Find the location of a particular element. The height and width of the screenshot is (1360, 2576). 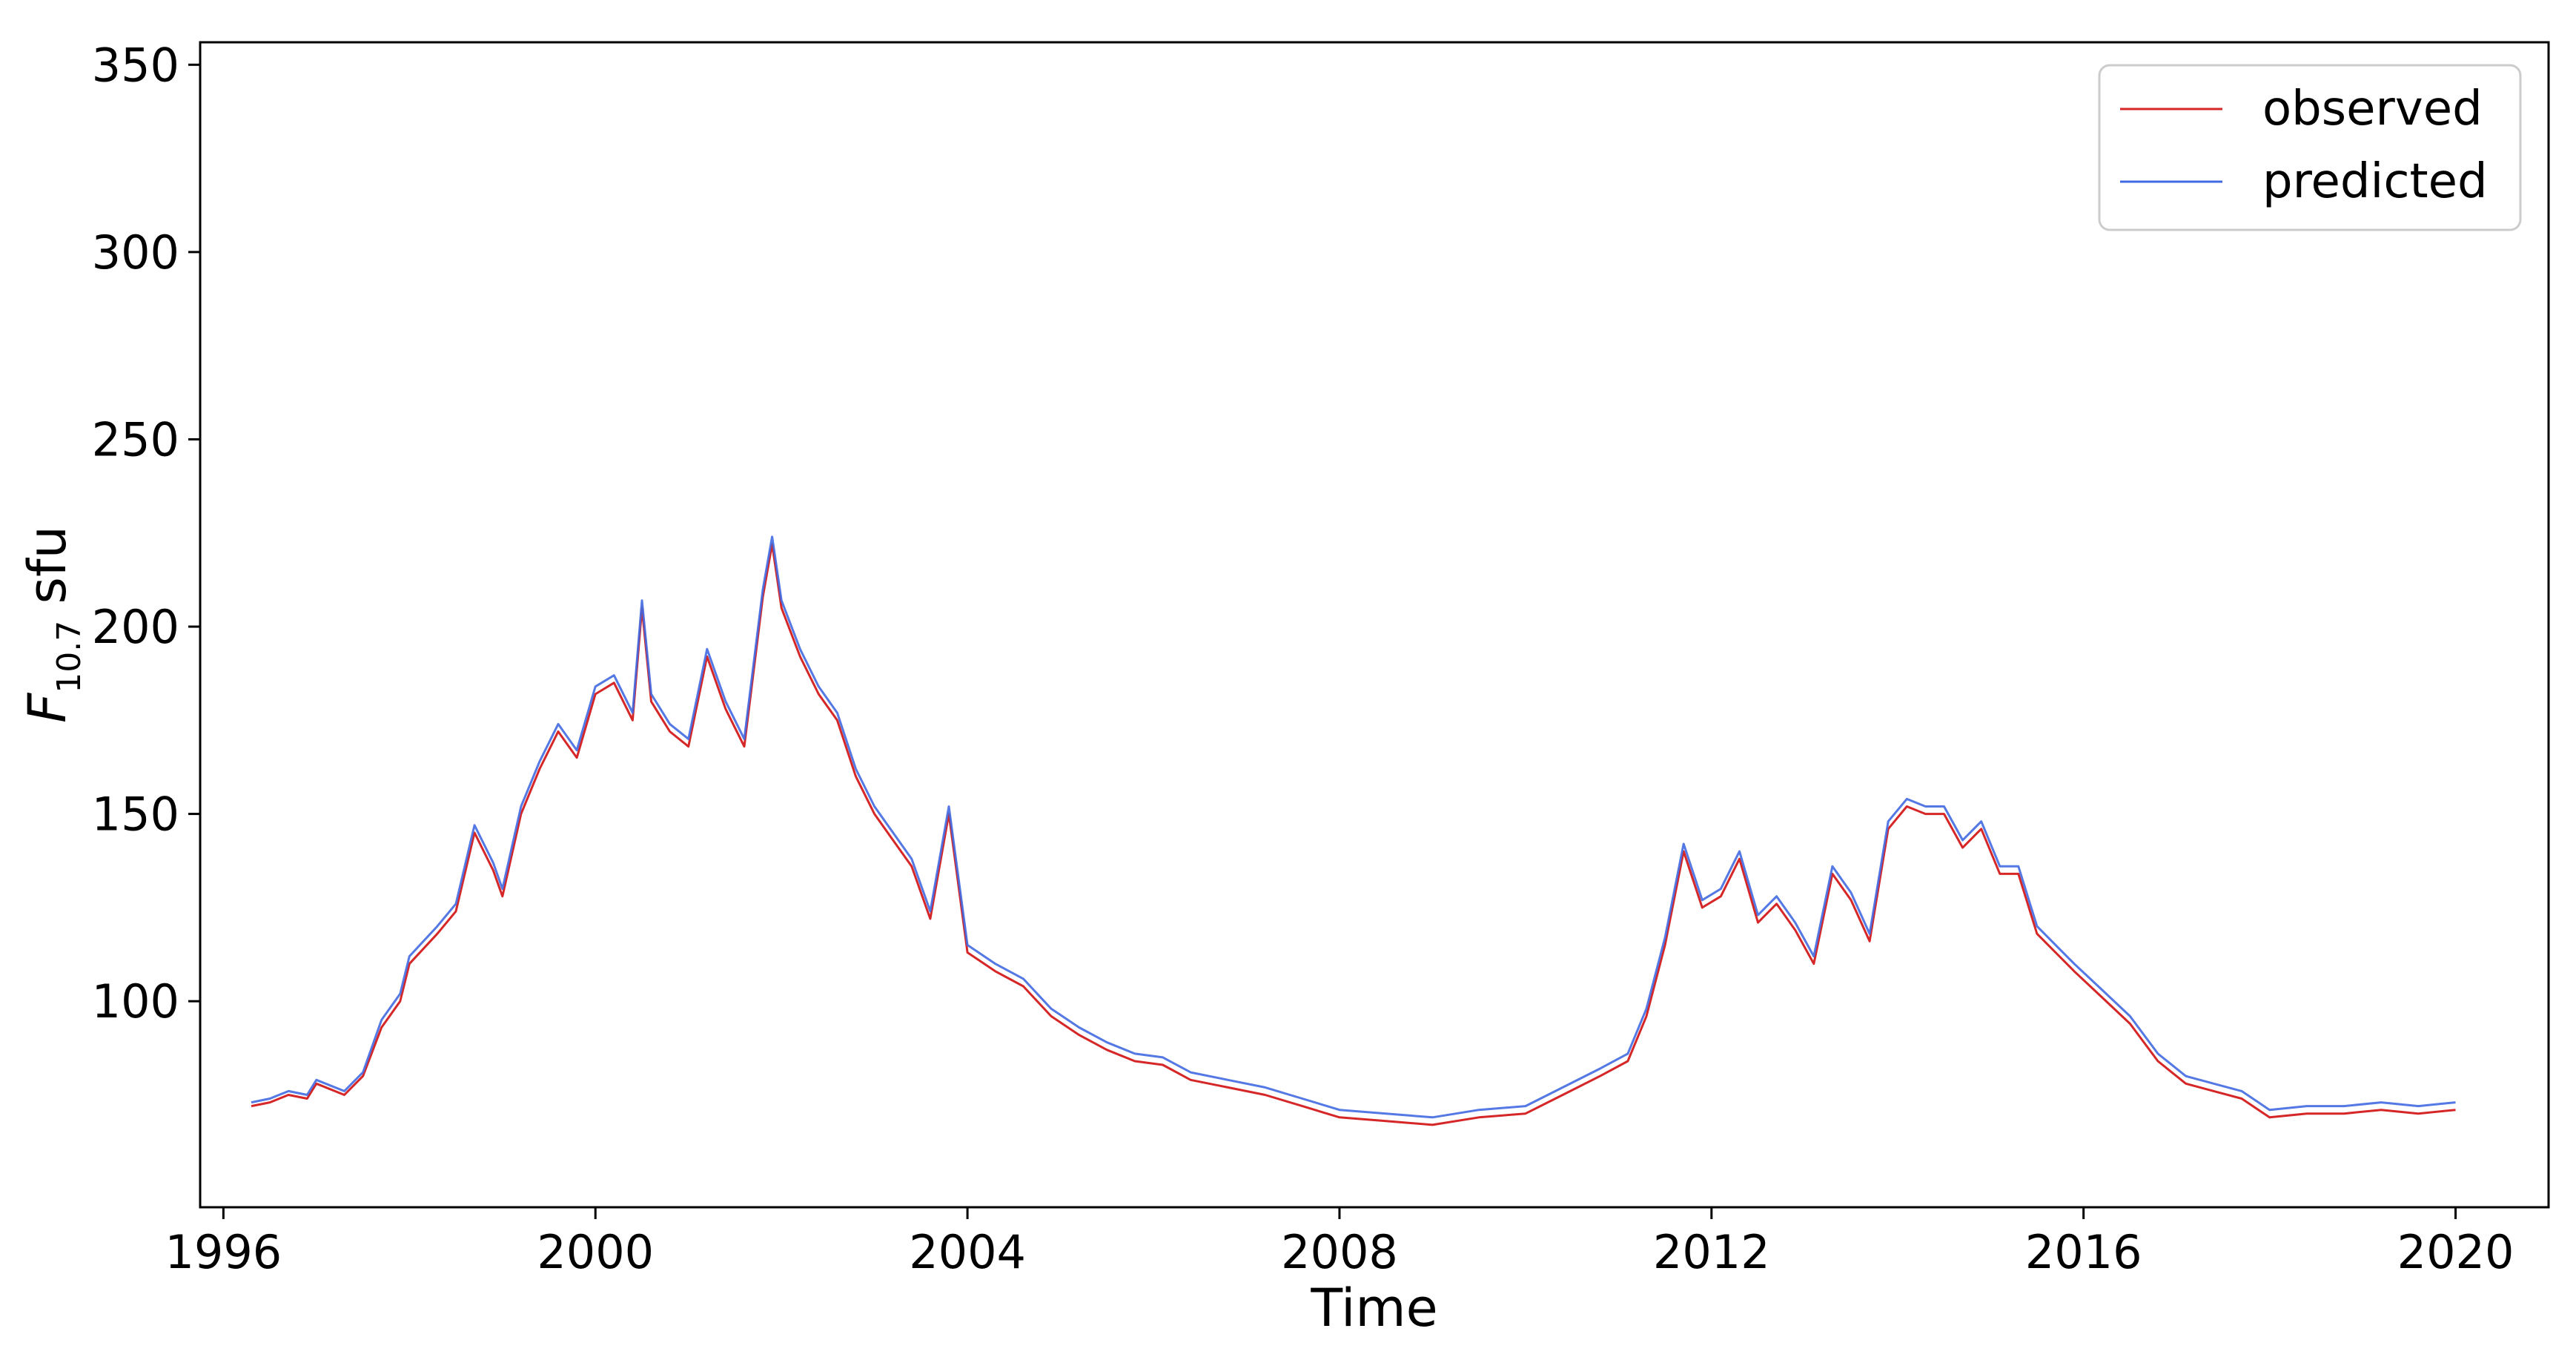

y-tick-label-250: 250 is located at coordinates (135, 439).